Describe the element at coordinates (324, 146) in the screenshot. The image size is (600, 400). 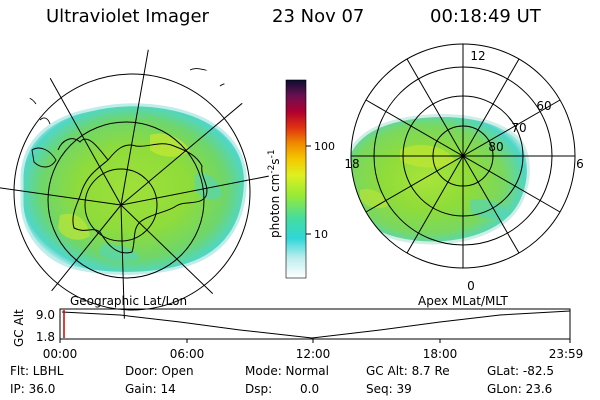
I see `colorbar-tick-100: 100` at that location.